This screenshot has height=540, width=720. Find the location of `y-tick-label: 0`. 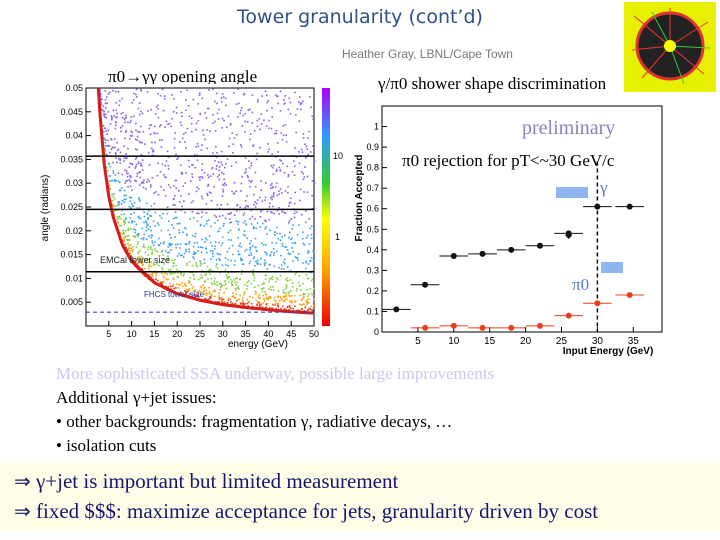

y-tick-label: 0 is located at coordinates (376, 332).